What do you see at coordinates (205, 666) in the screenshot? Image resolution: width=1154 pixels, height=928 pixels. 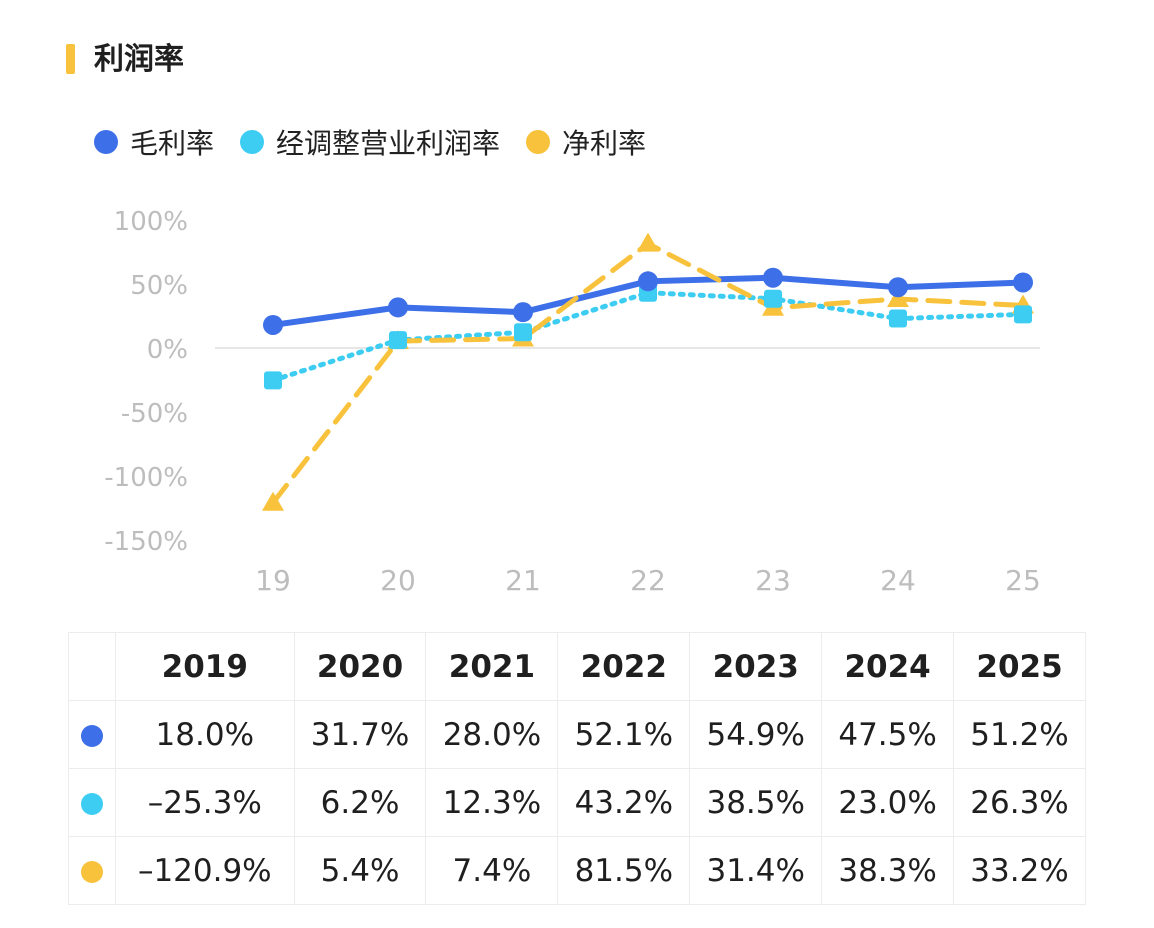 I see `table-header-cell: 2019` at bounding box center [205, 666].